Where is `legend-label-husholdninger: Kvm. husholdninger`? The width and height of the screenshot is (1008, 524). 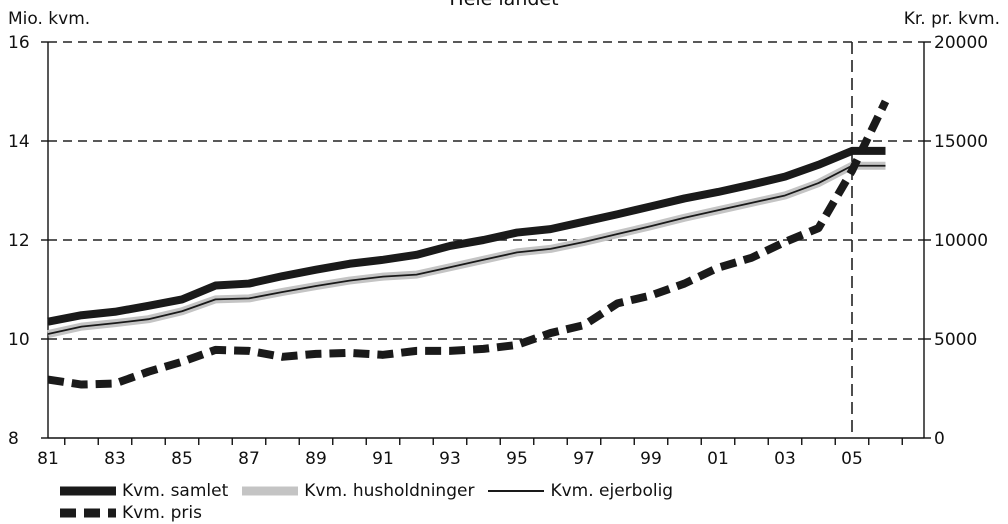 legend-label-husholdninger: Kvm. husholdninger is located at coordinates (389, 491).